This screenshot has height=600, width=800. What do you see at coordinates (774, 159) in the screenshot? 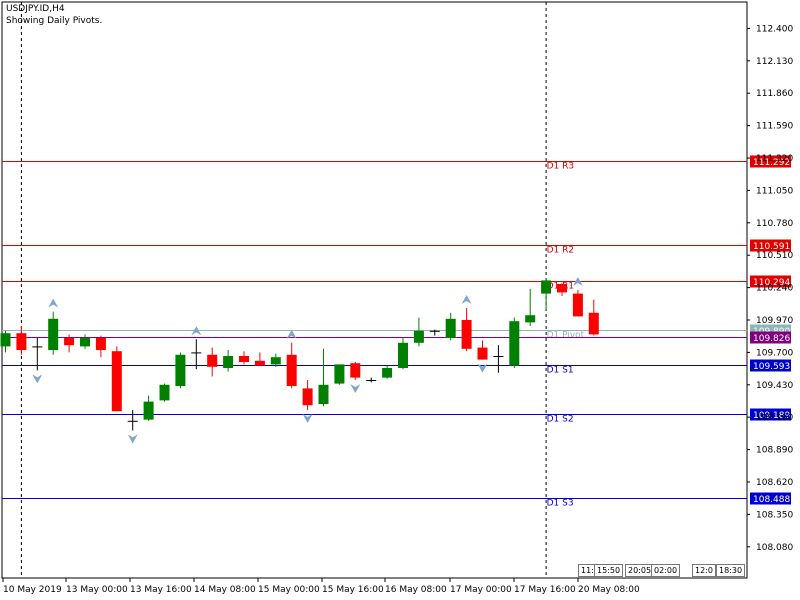
I see `y-tick-label-4: 111.320` at bounding box center [774, 159].